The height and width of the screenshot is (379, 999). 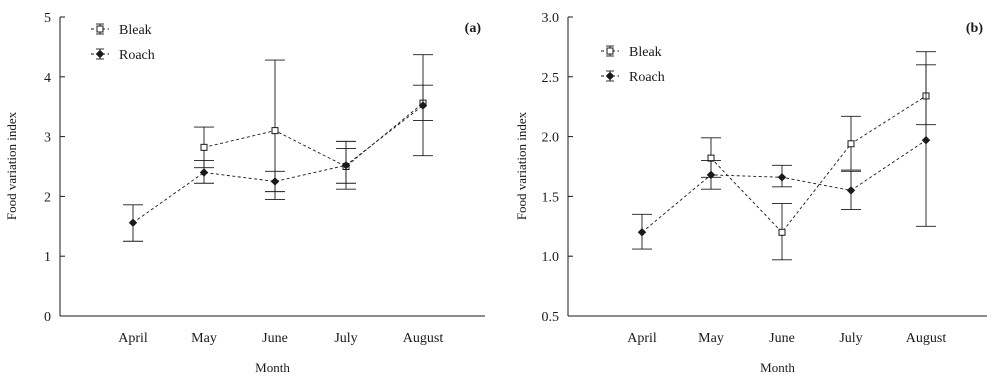 What do you see at coordinates (551, 197) in the screenshot?
I see `y-tick-label: 1.5` at bounding box center [551, 197].